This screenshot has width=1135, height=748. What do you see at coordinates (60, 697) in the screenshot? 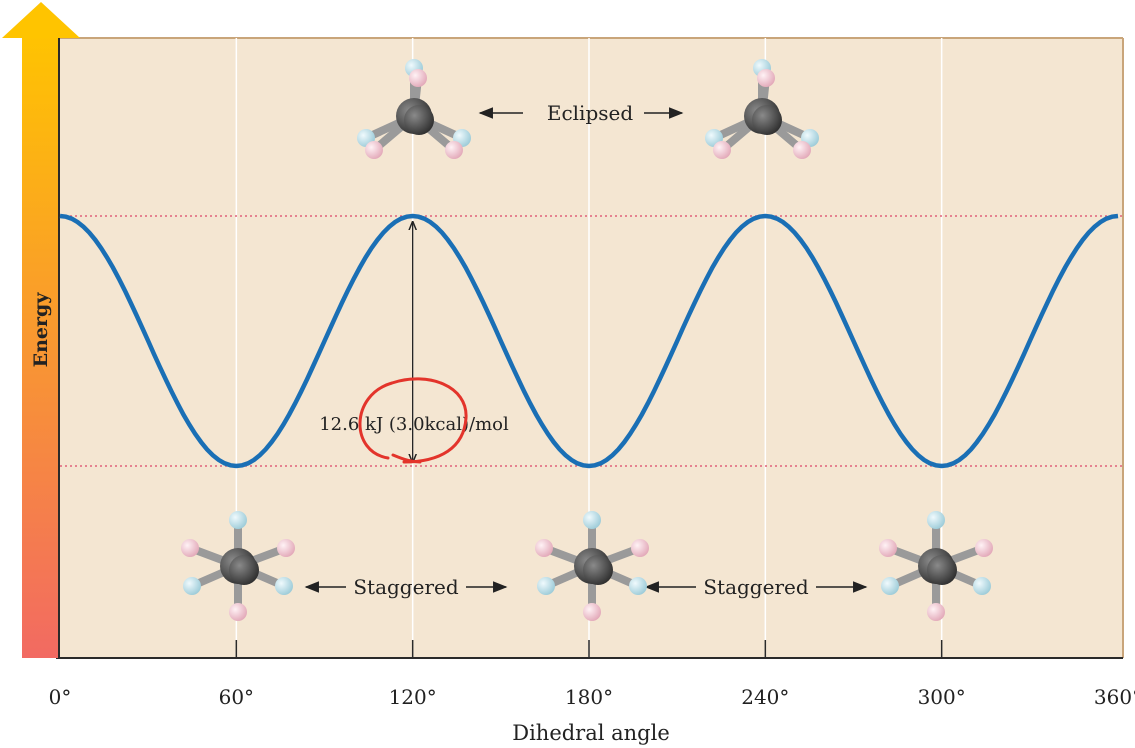
I see `x-tick-label: 0°` at bounding box center [60, 697].